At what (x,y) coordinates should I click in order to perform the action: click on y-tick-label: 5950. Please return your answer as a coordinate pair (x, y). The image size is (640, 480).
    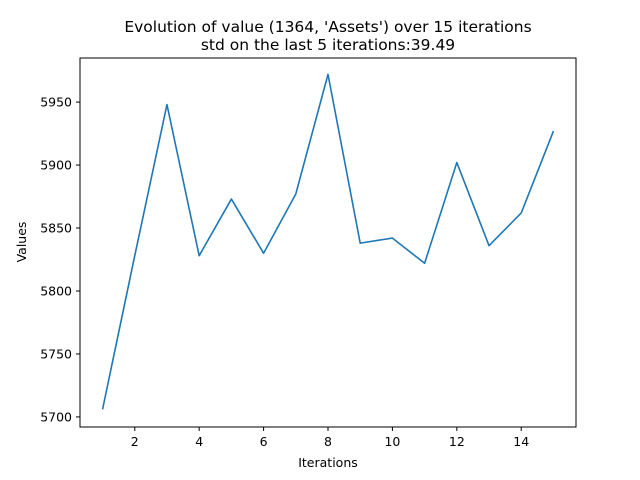
    Looking at the image, I should click on (56, 102).